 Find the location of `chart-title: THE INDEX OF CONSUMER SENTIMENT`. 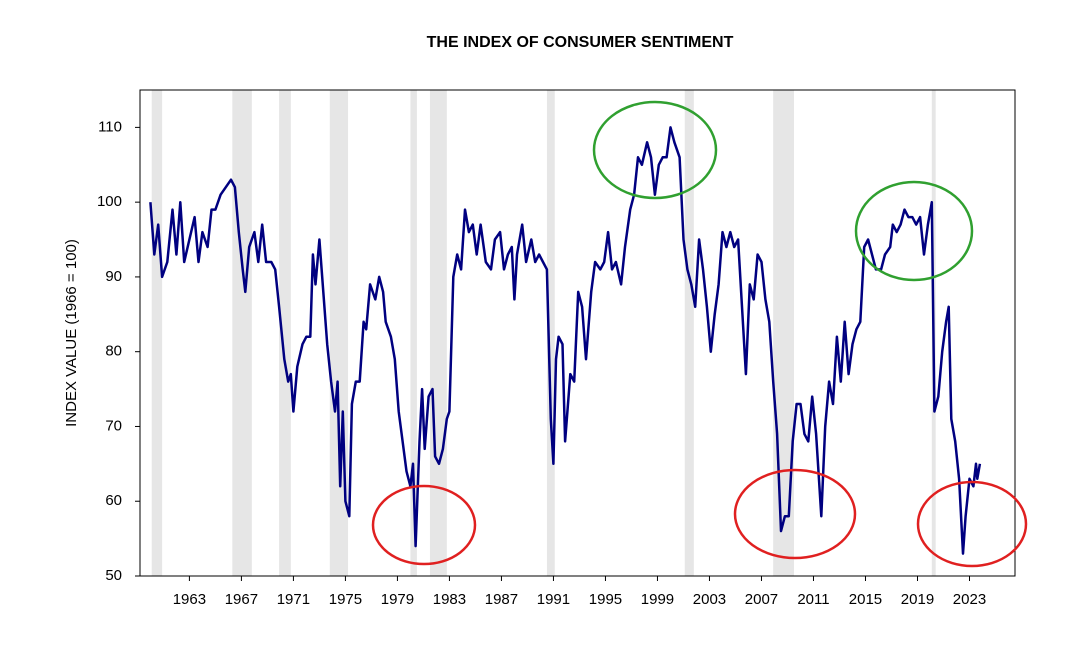

chart-title: THE INDEX OF CONSUMER SENTIMENT is located at coordinates (580, 42).